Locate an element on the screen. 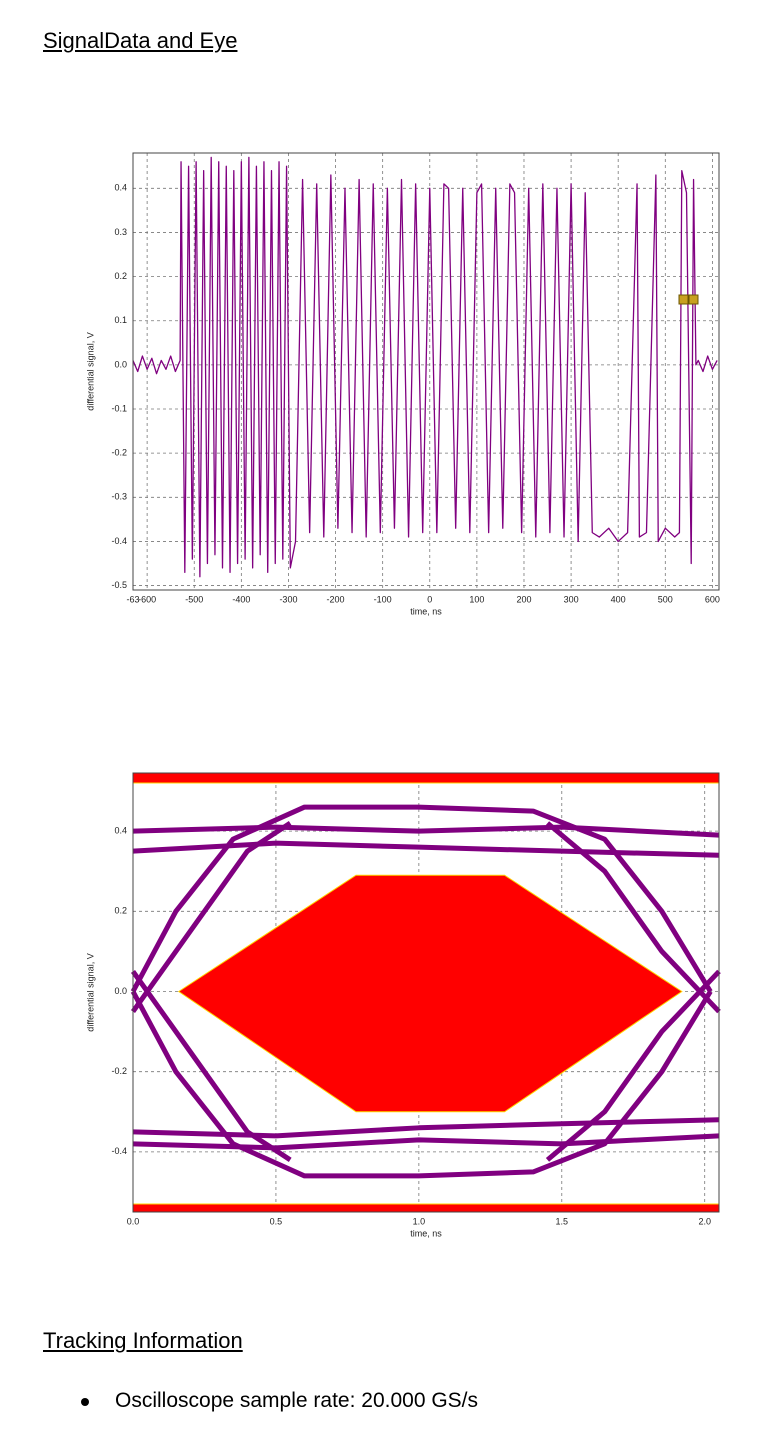  bullet-item: Oscilloscope sample rate: 20.000 GS/s is located at coordinates (297, 1400).